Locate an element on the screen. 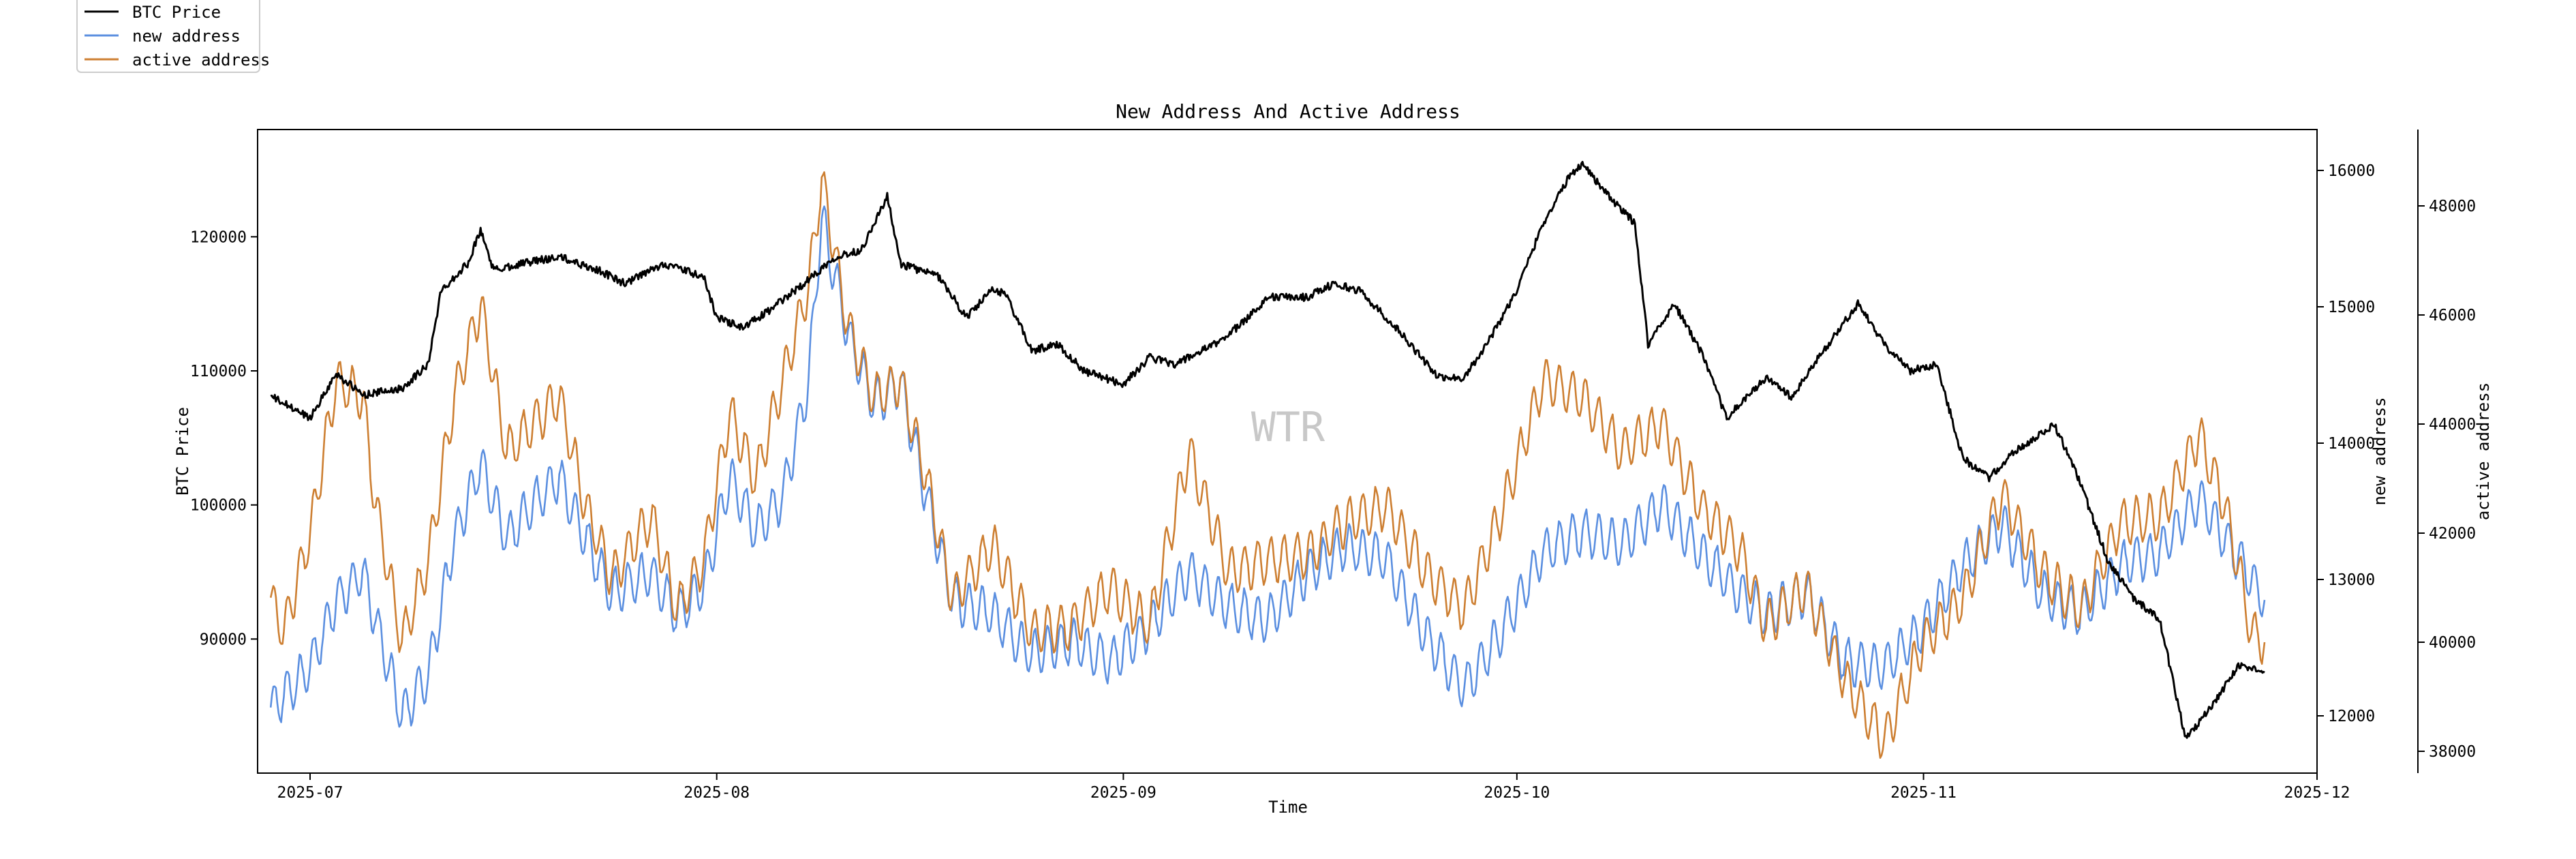 This screenshot has width=2576, height=859. right2-tick-label: 46000 is located at coordinates (2452, 316).